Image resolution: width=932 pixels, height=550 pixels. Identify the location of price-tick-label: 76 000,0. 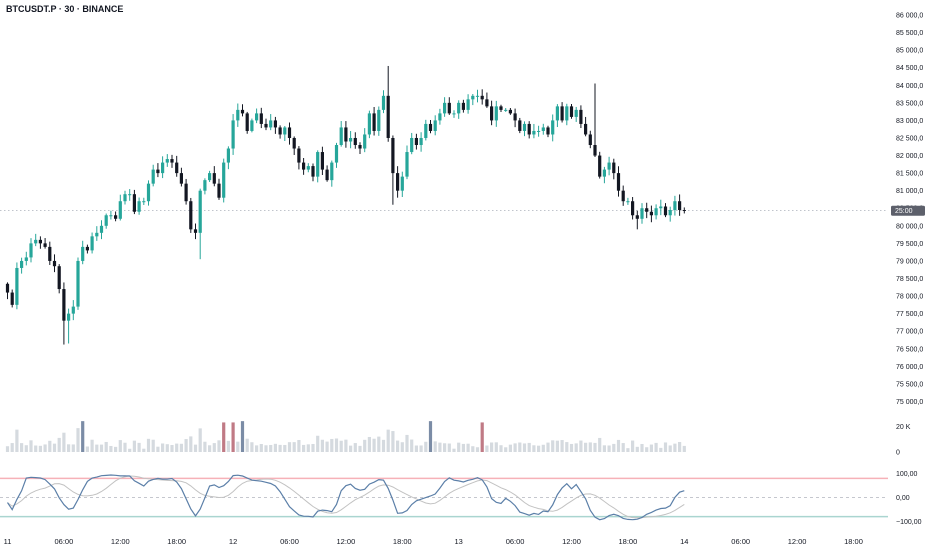
(909, 367).